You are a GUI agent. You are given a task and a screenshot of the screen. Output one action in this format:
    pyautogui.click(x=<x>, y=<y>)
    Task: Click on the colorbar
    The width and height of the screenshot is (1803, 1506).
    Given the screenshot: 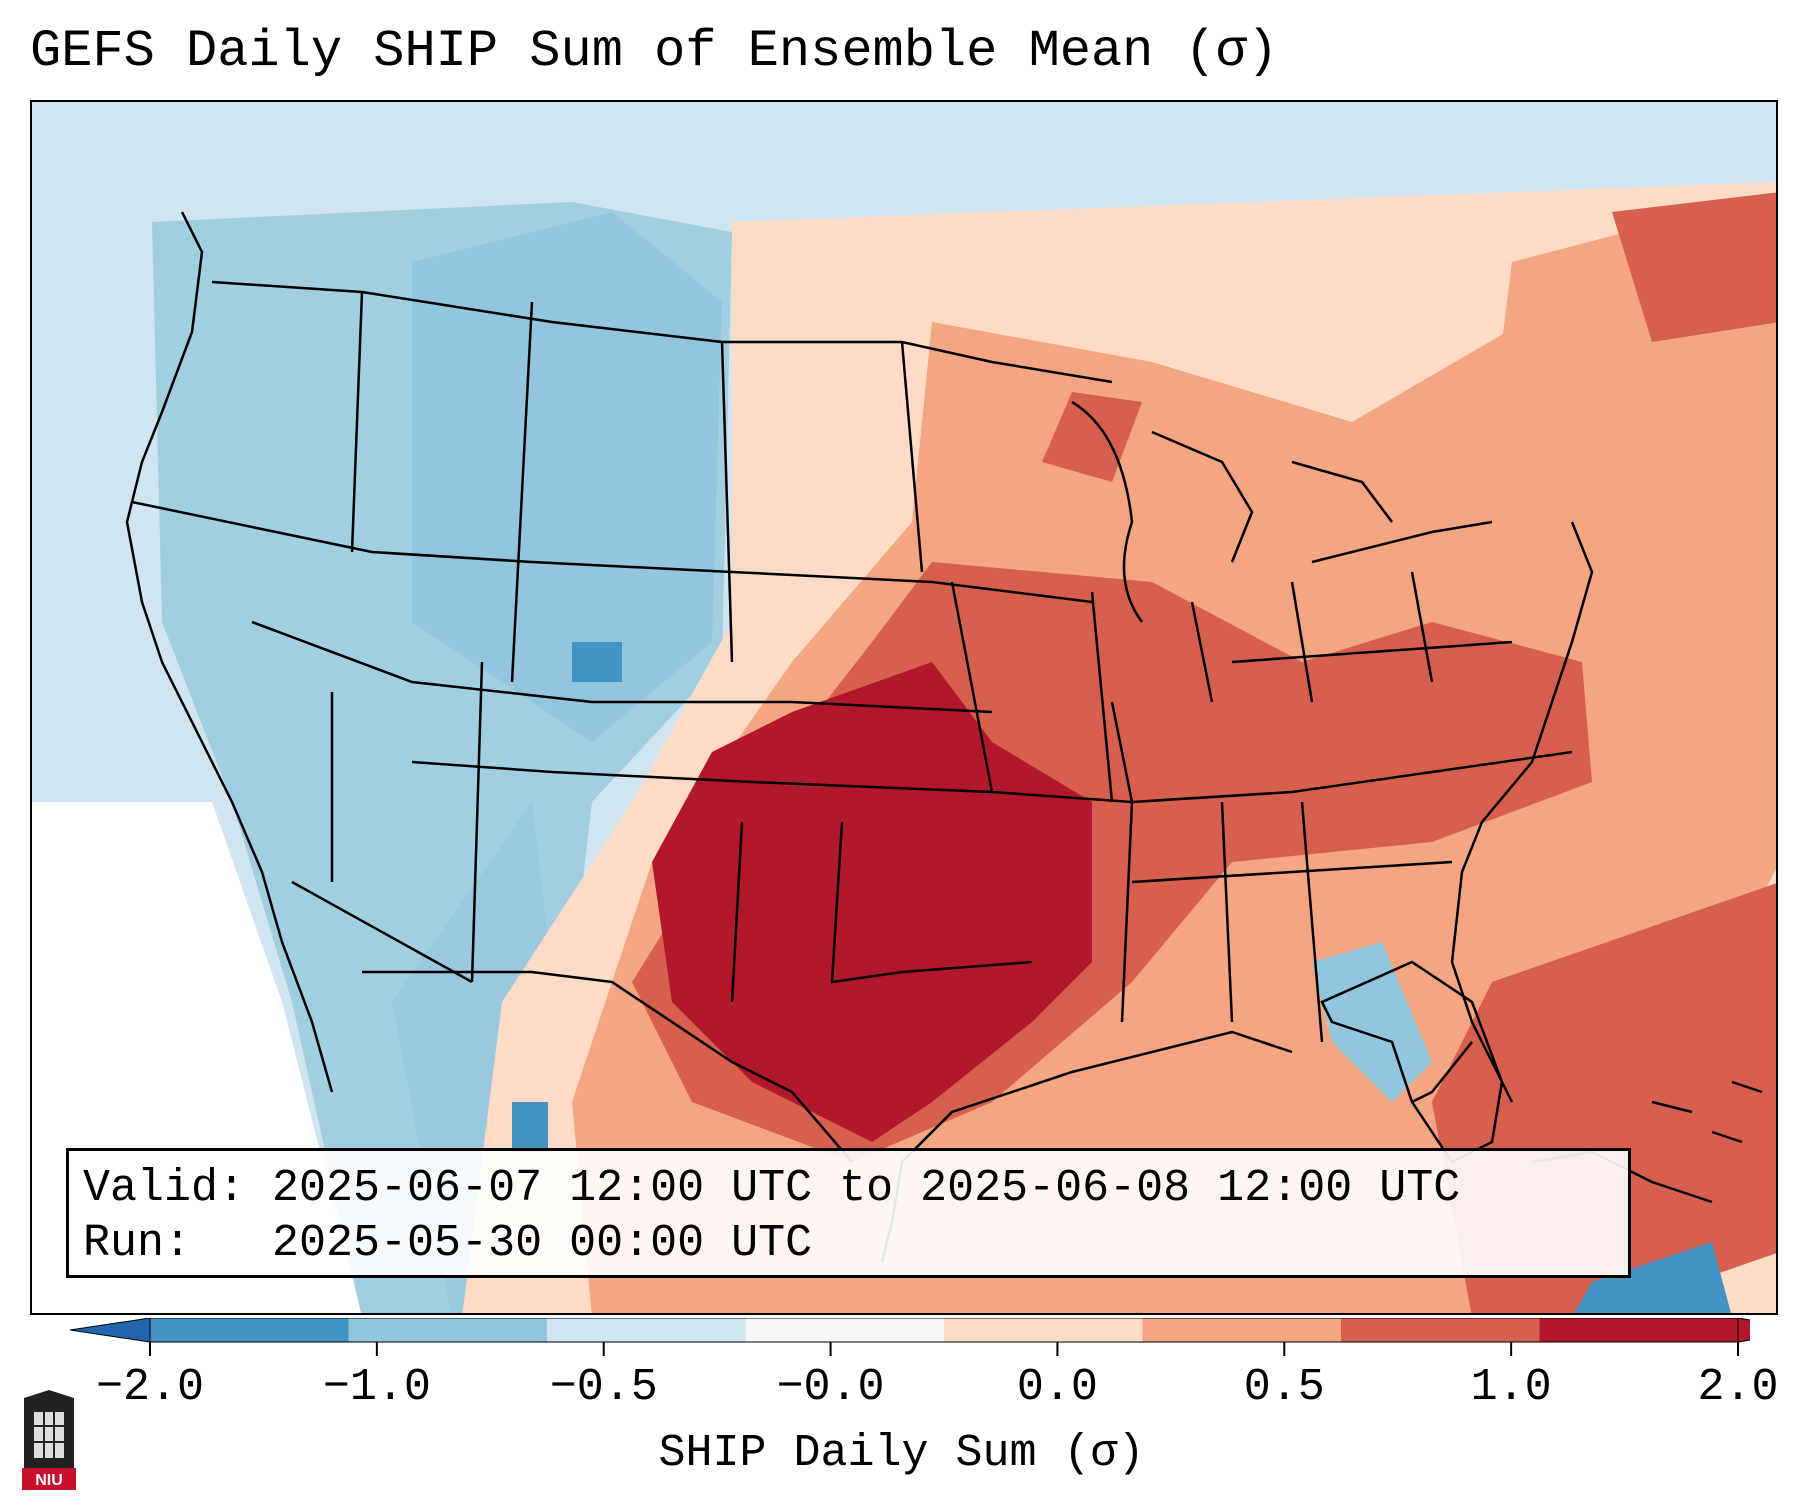 What is the action you would take?
    pyautogui.click(x=910, y=1337)
    